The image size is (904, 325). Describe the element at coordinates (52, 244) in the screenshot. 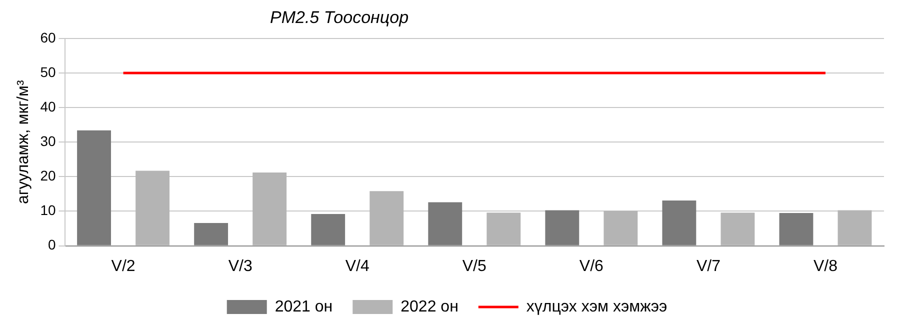

I see `y-tick-label: 0` at that location.